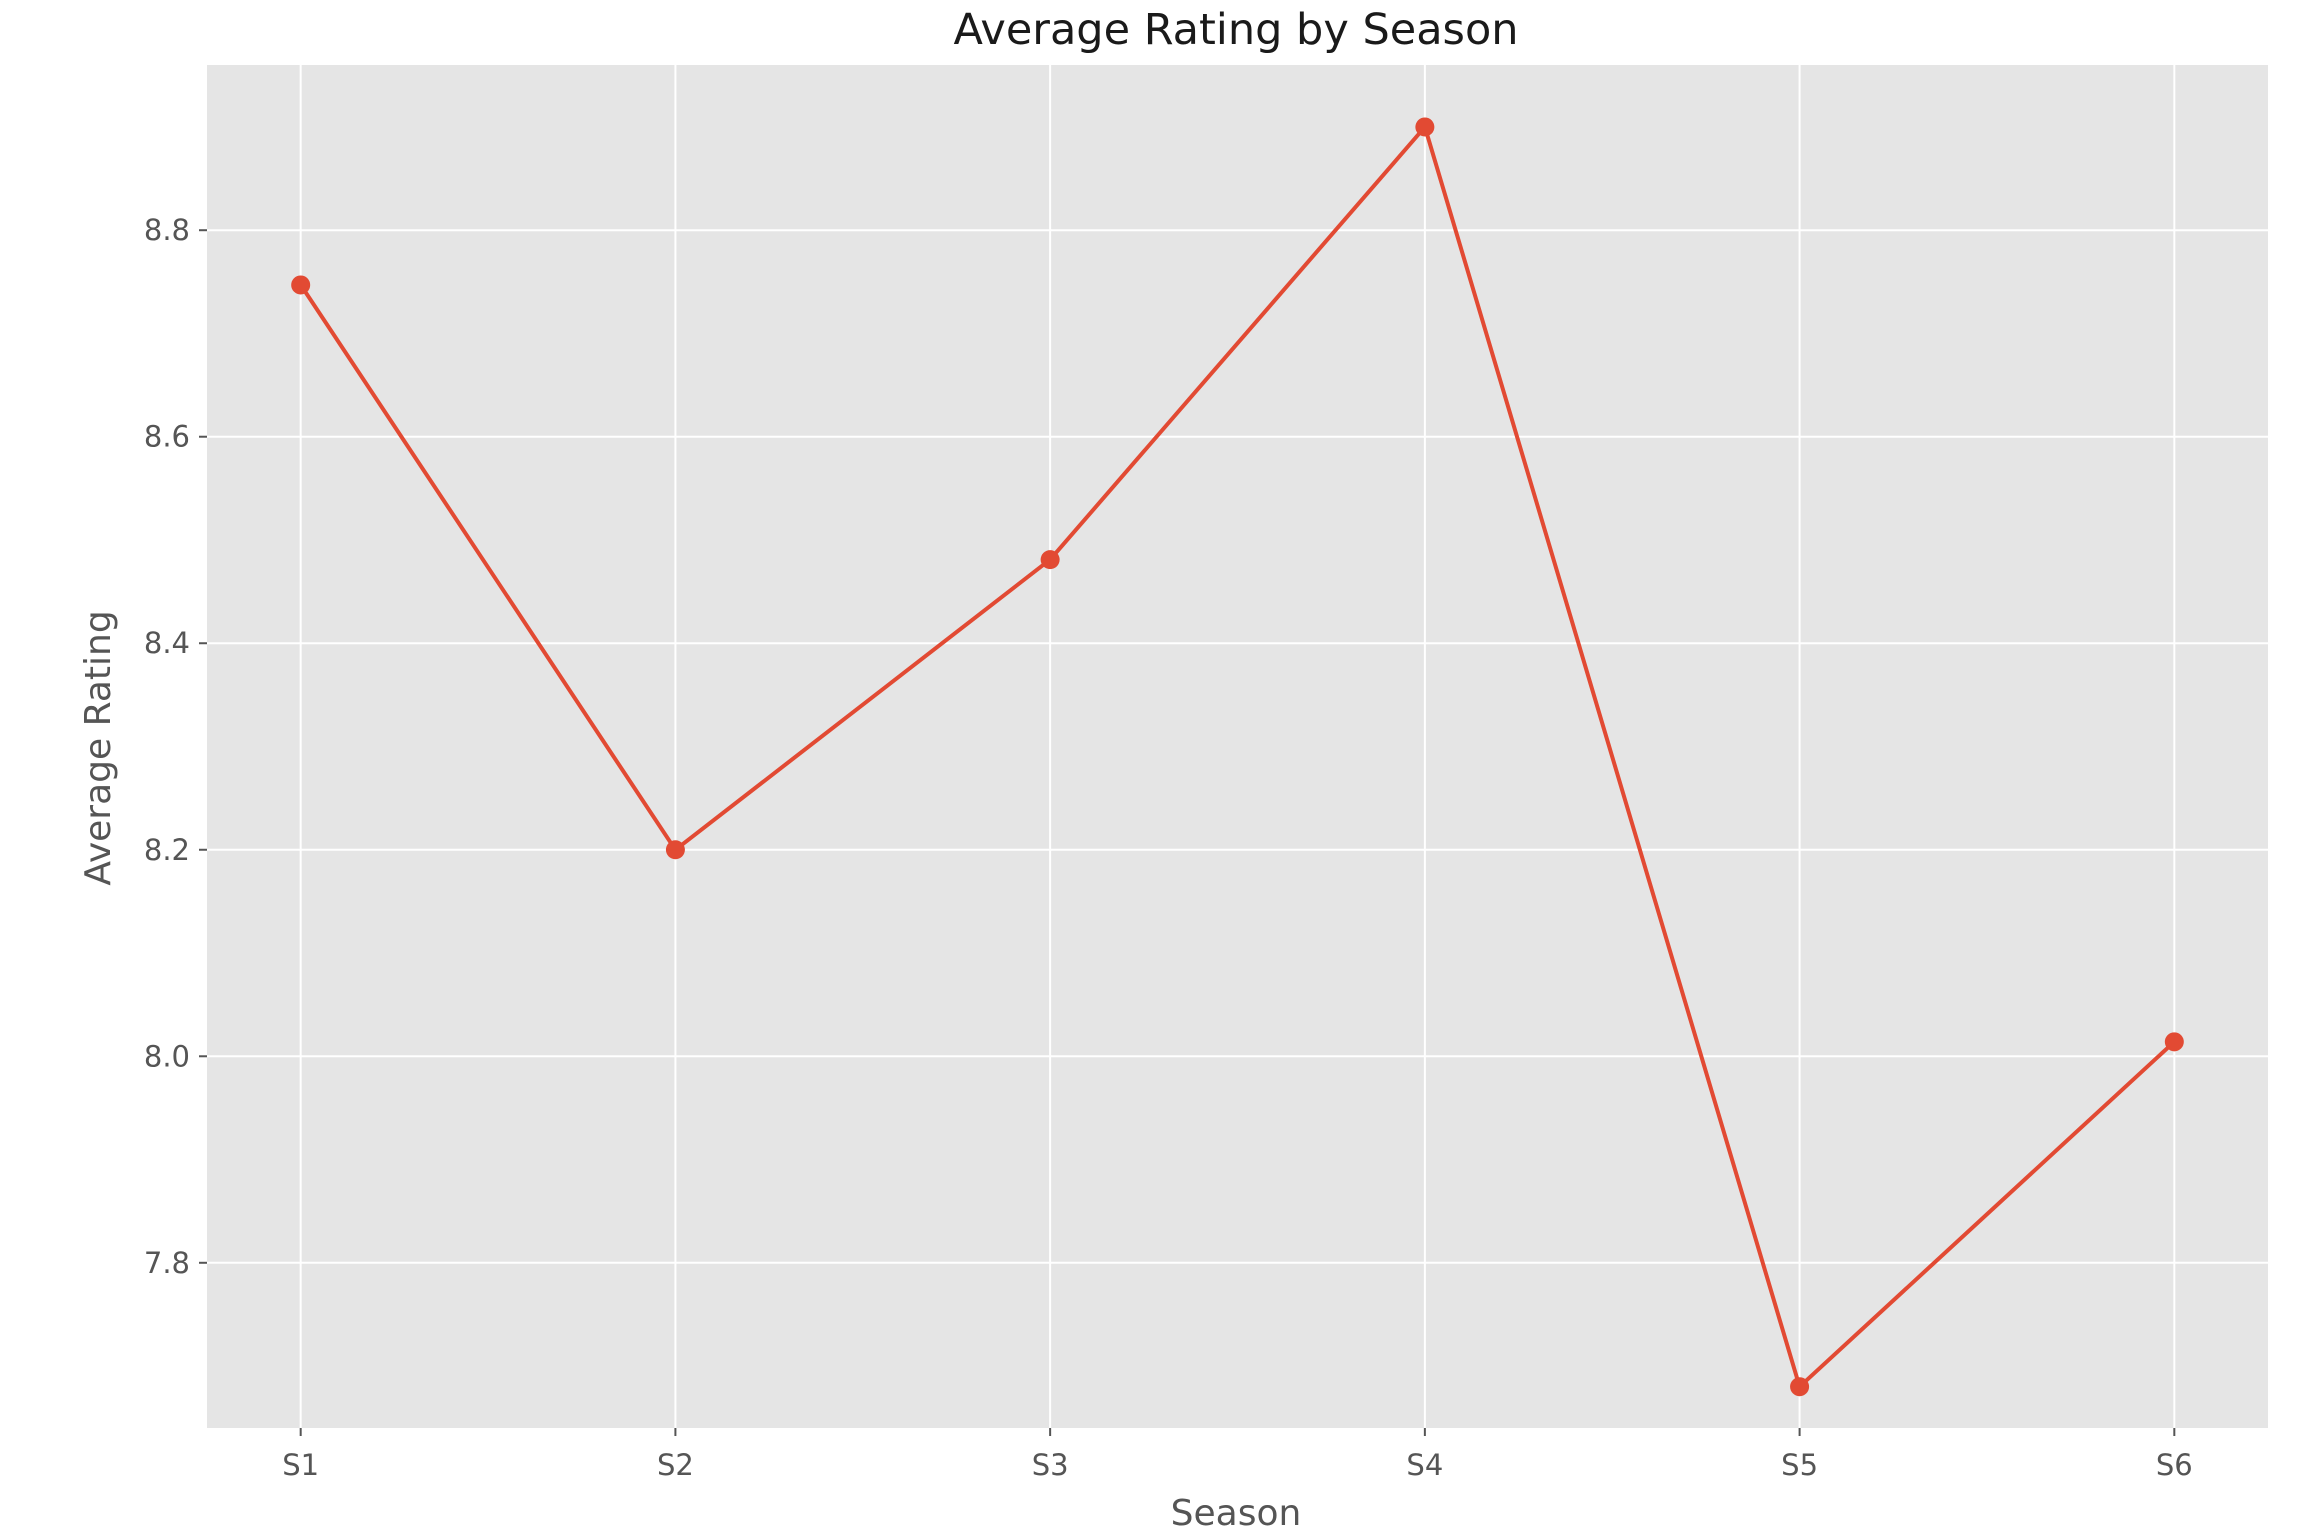 This screenshot has height=1530, width=2308. I want to click on y-axis-label: Average Rating, so click(98, 747).